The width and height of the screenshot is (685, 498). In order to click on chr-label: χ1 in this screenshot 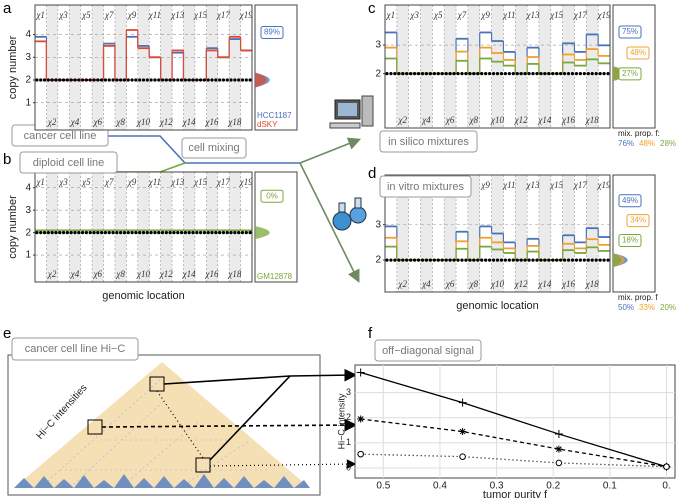, I will do `click(390, 15)`.